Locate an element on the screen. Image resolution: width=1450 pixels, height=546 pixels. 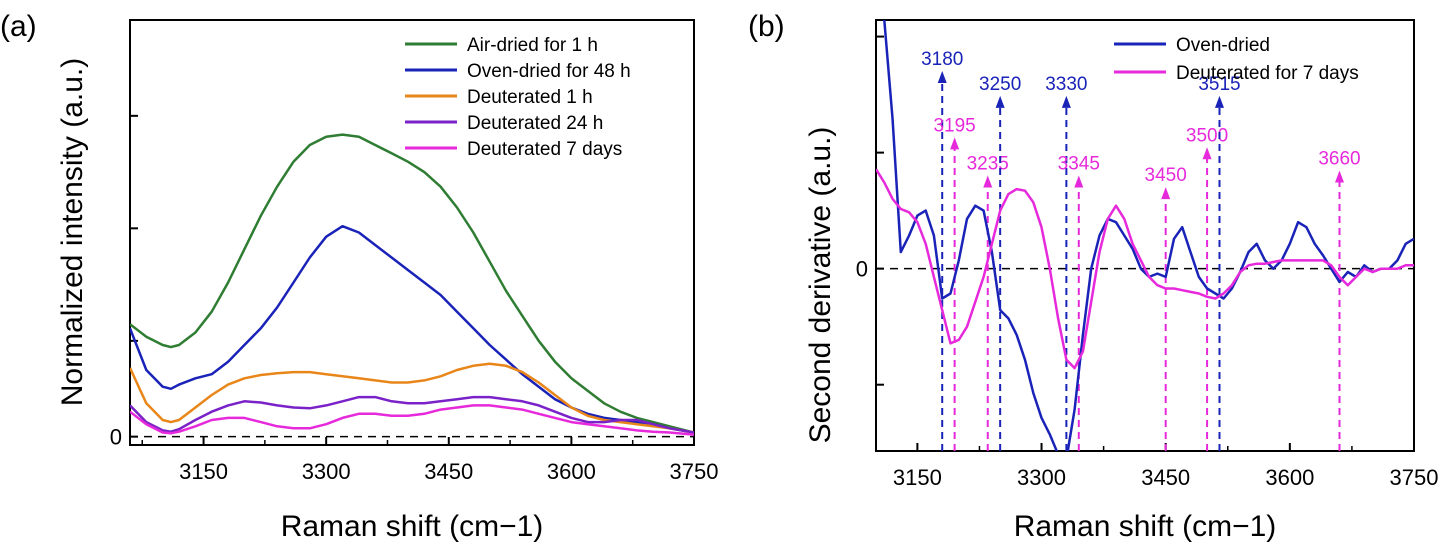
peak-label: 3450 is located at coordinates (1166, 175).